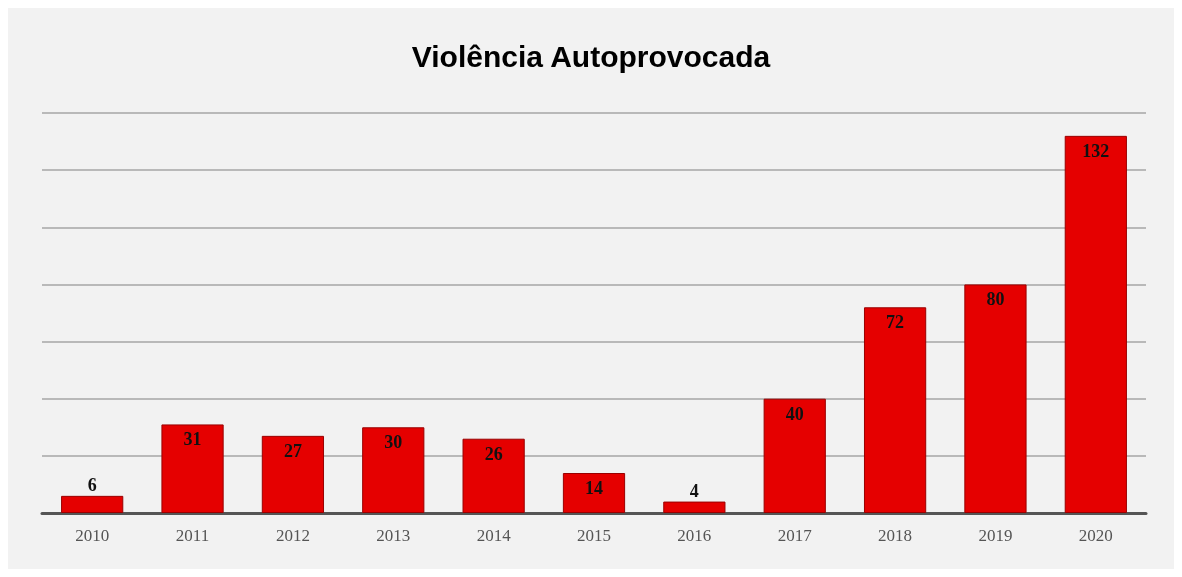 The image size is (1182, 577). I want to click on x-tick-label: 2017, so click(795, 535).